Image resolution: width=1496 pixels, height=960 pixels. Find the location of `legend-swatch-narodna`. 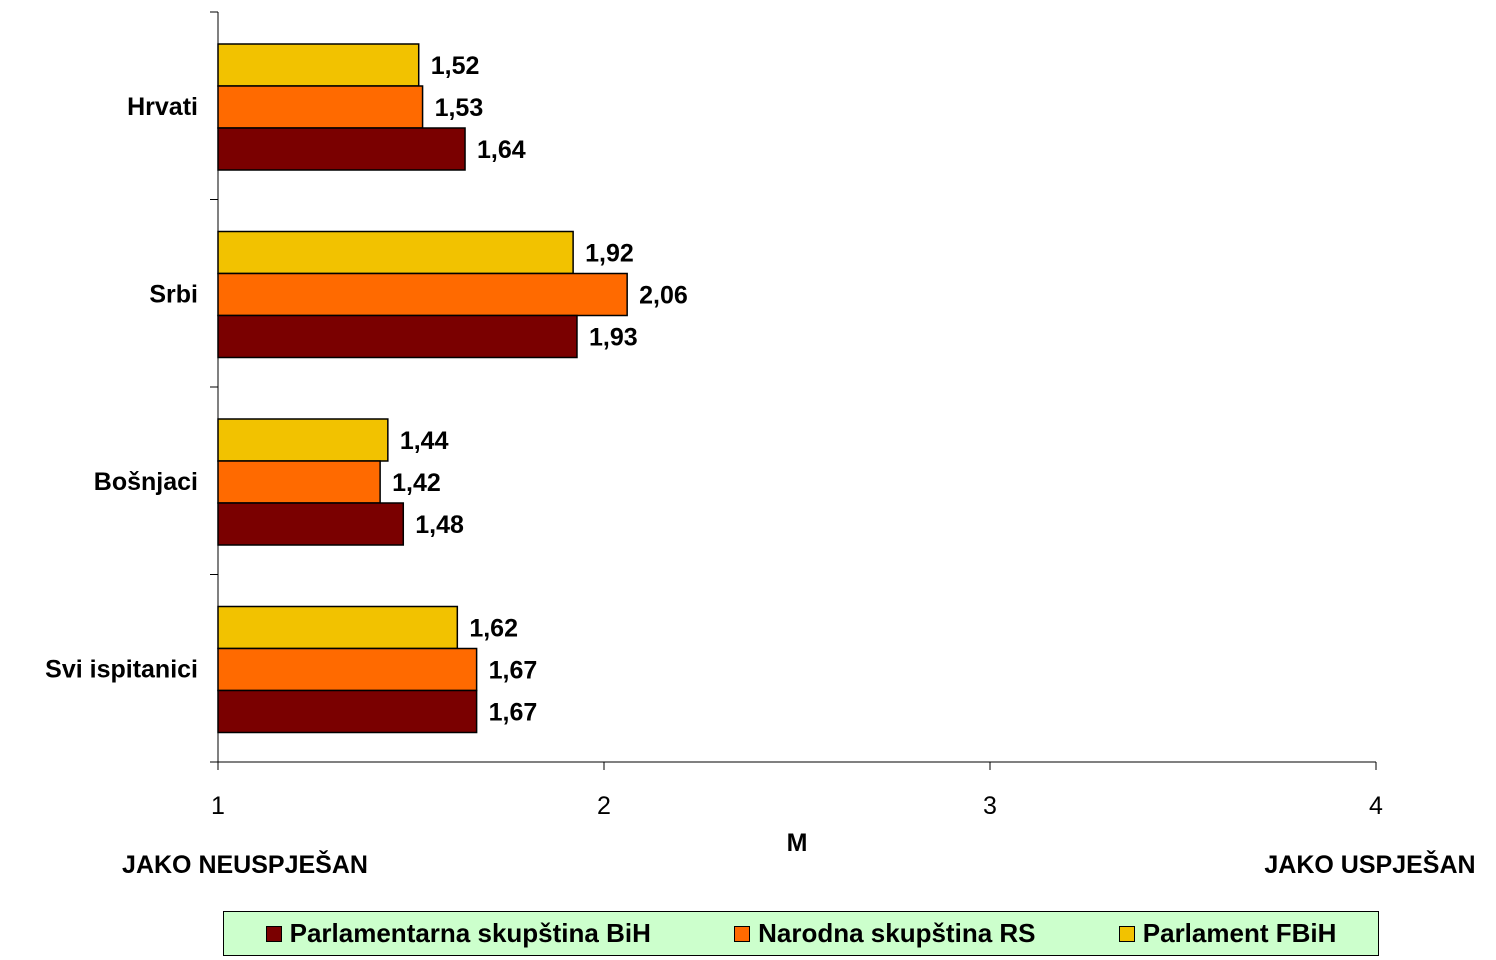

legend-swatch-narodna is located at coordinates (742, 933).